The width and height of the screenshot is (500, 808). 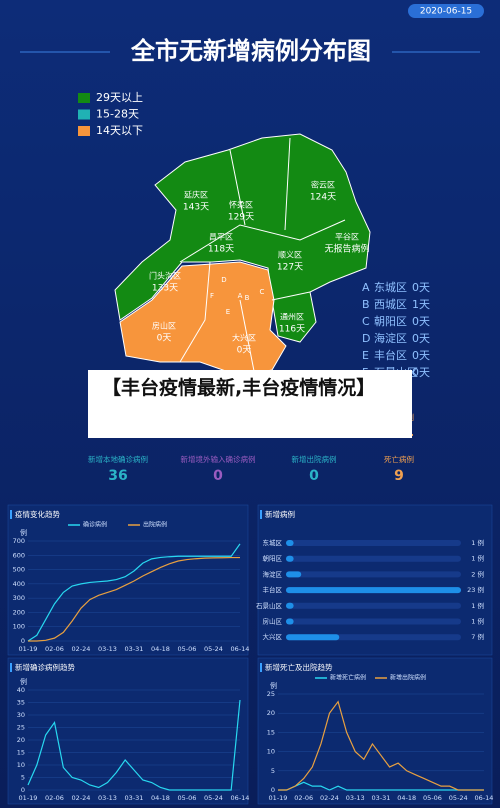 What do you see at coordinates (37, 514) in the screenshot?
I see `panel-title: 疫情变化趋势` at bounding box center [37, 514].